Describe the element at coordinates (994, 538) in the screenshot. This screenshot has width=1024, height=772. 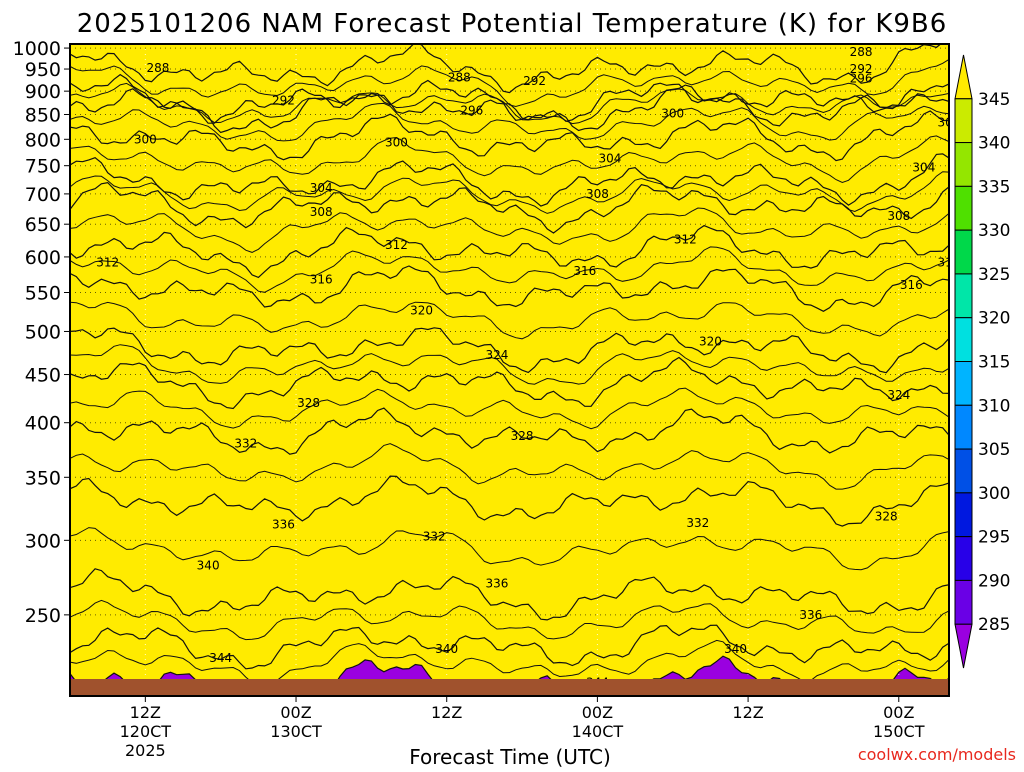
I see `colorbar-label: 295` at that location.